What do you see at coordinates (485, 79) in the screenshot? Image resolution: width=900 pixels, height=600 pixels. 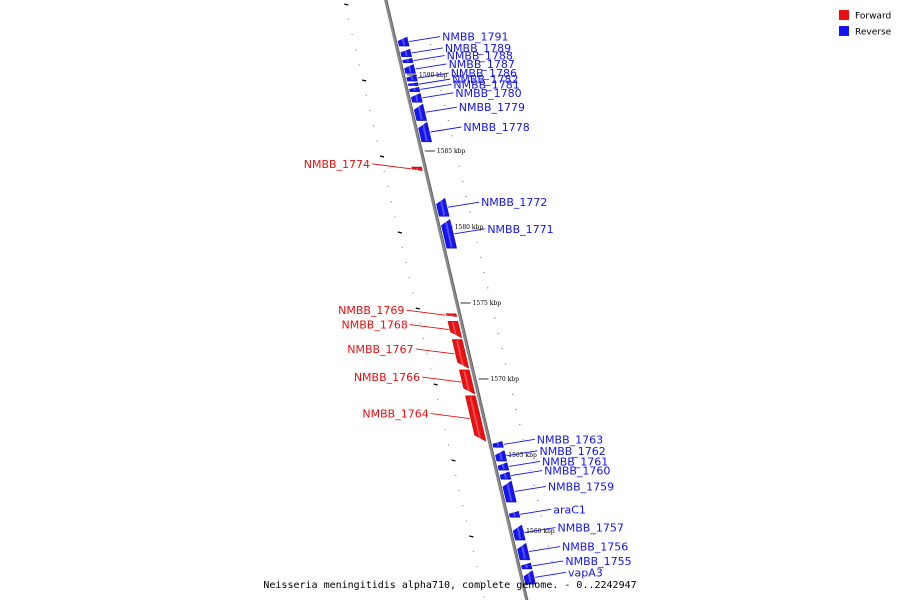 I see `gene-label-nmbb_1782: NMBB_1782` at bounding box center [485, 79].